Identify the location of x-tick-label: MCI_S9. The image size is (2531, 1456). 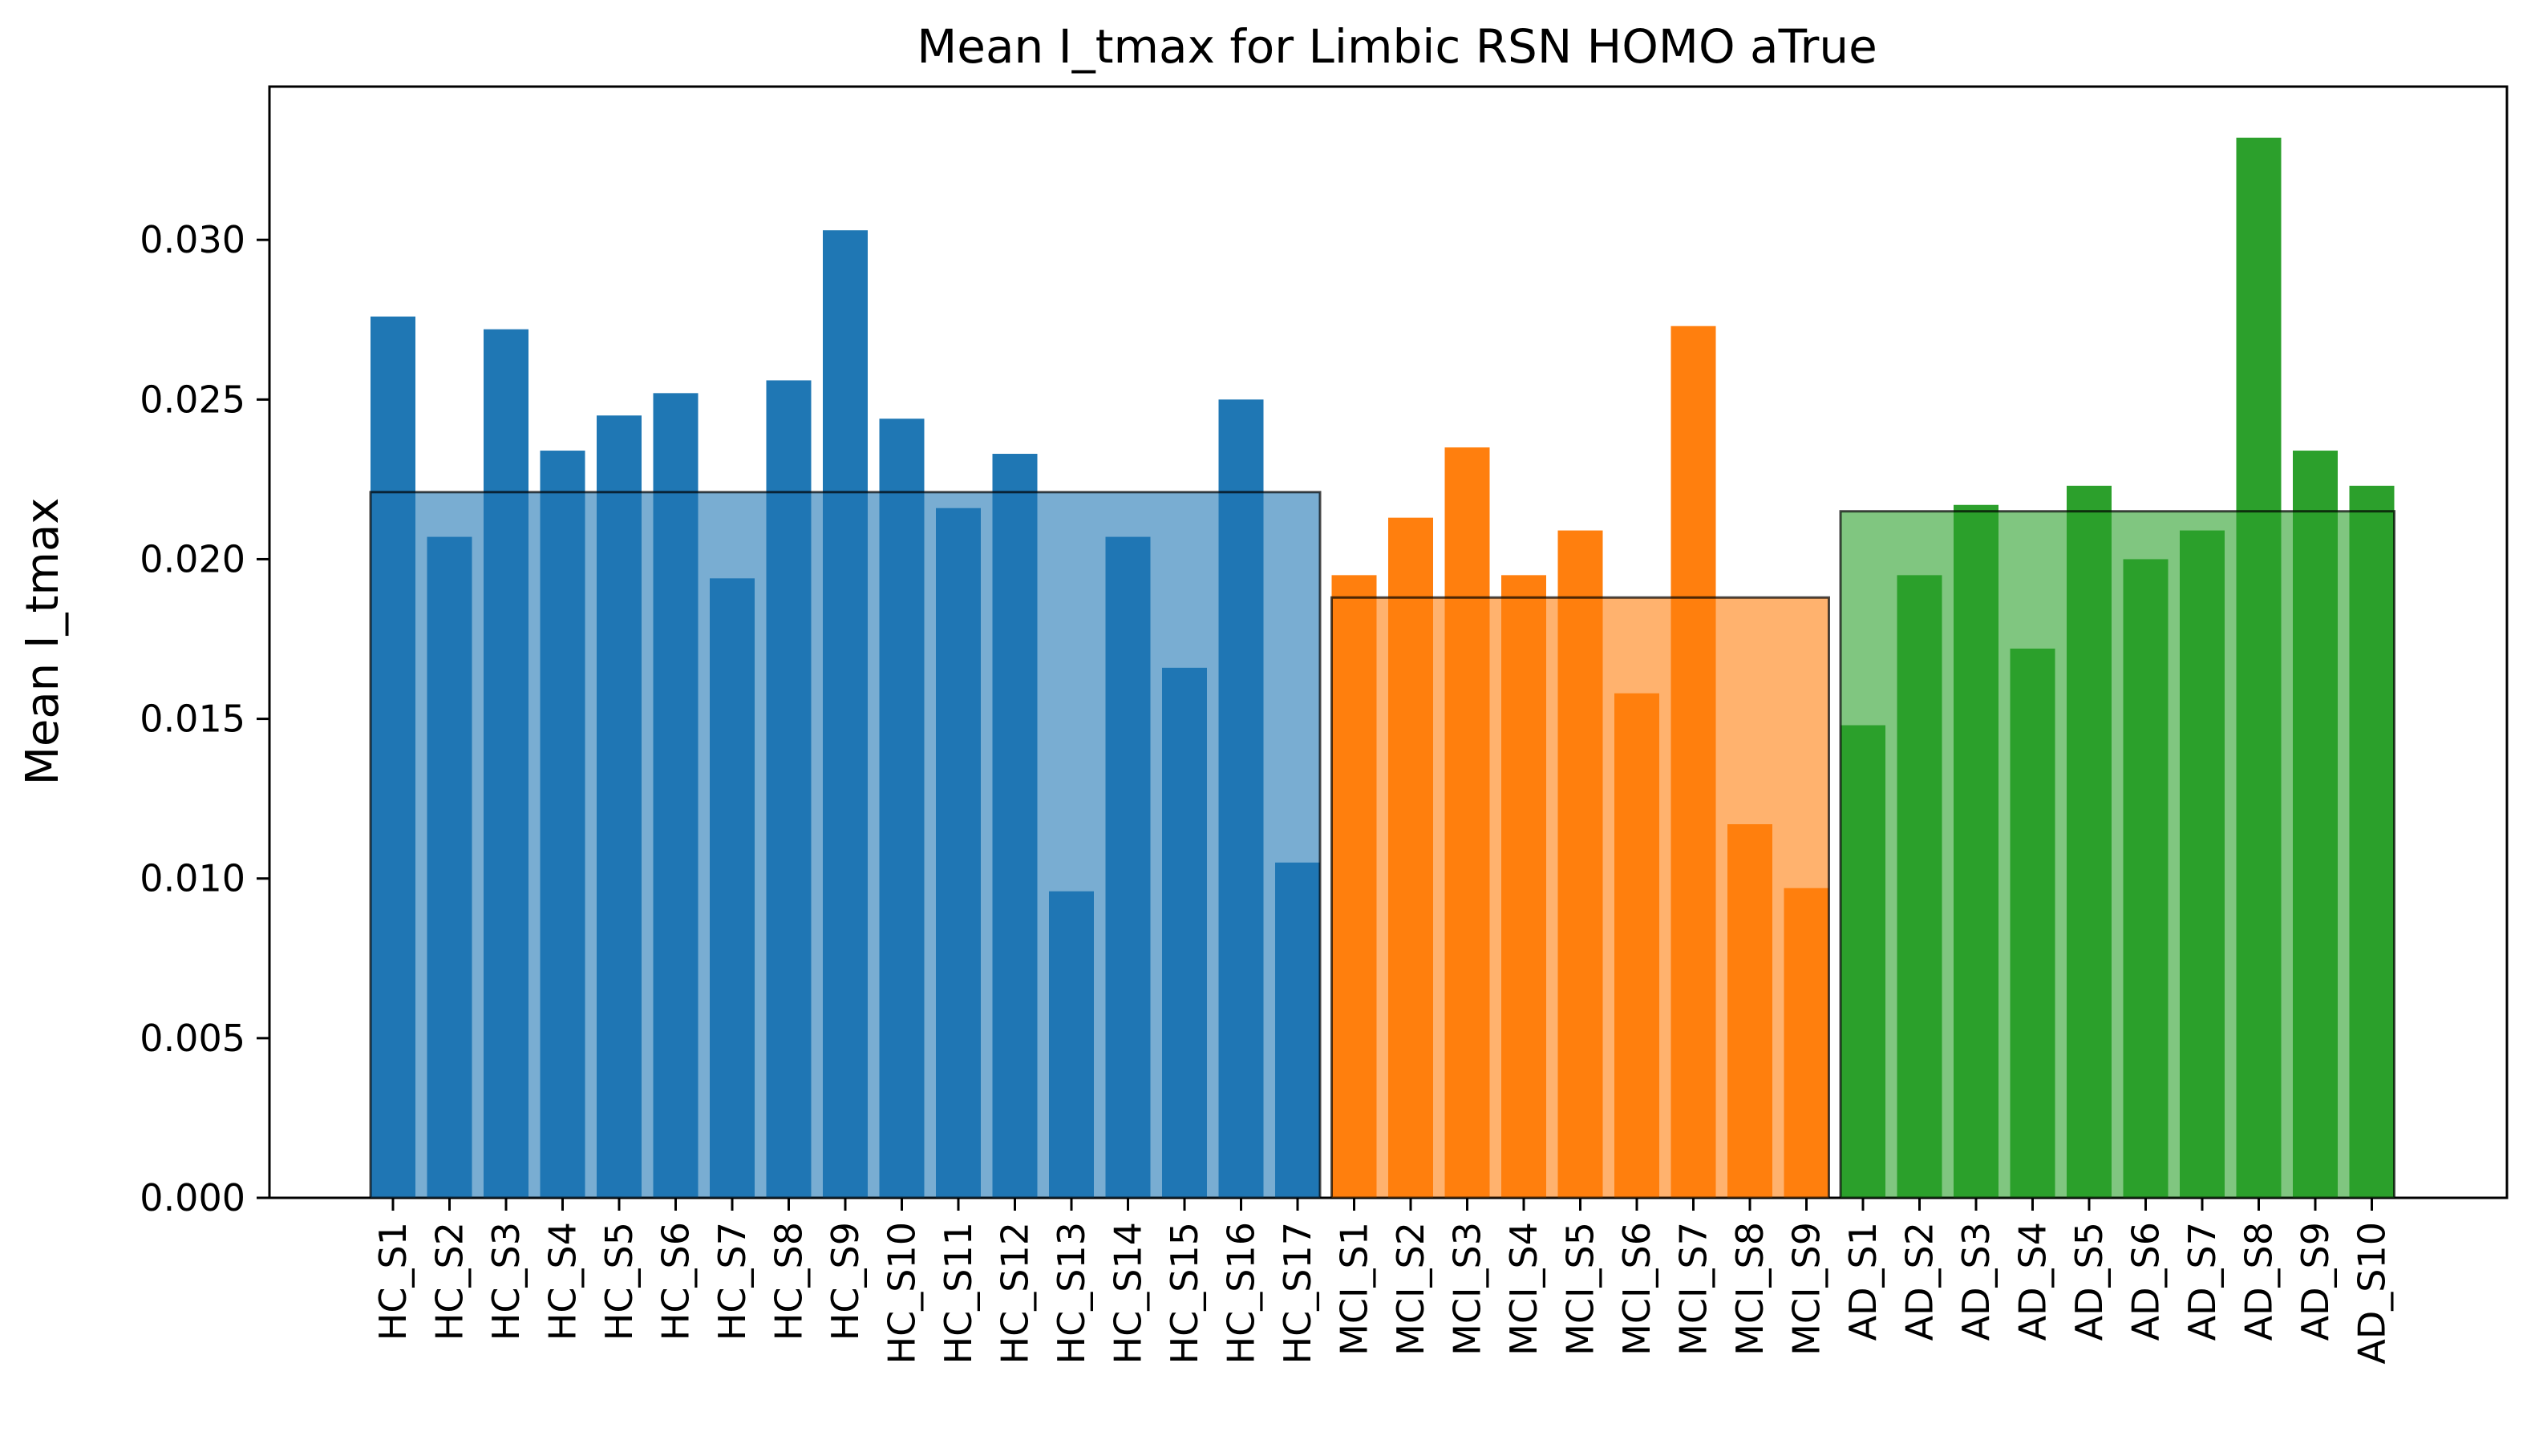
(1806, 1289).